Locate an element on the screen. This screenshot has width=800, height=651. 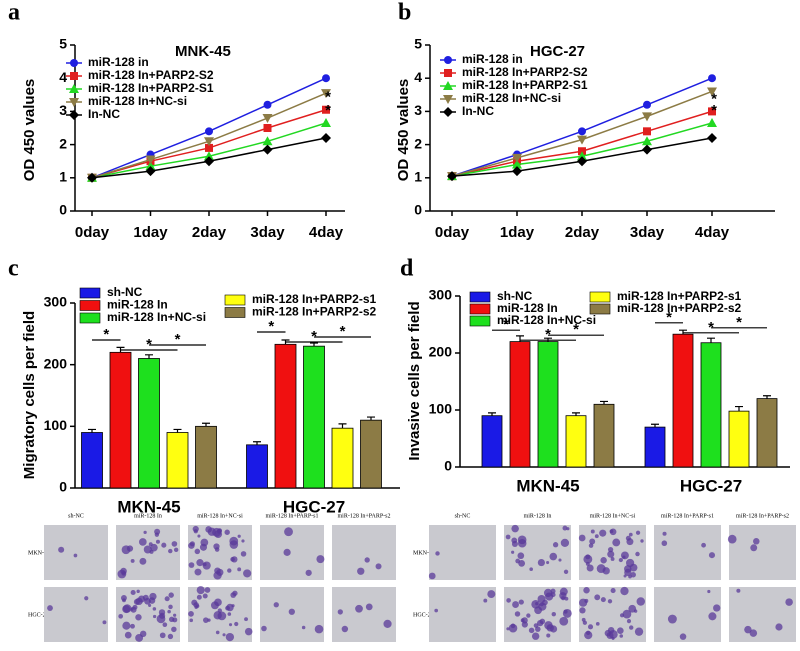
panel-label: a is located at coordinates (14, 13).